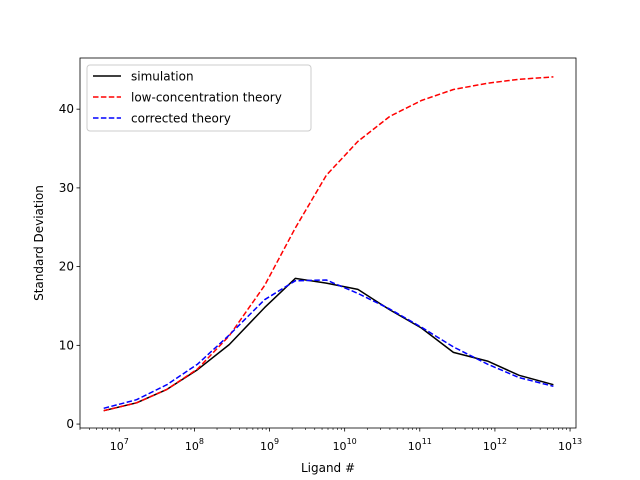 This screenshot has width=640, height=480. Describe the element at coordinates (420, 445) in the screenshot. I see `x-tick-label: 10¹¹` at that location.